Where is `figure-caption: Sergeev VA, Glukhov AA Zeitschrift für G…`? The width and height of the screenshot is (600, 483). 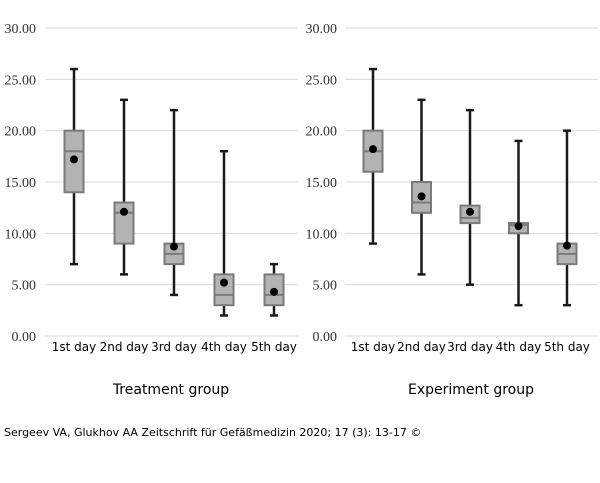
figure-caption: Sergeev VA, Glukhov AA Zeitschrift für G… is located at coordinates (213, 432).